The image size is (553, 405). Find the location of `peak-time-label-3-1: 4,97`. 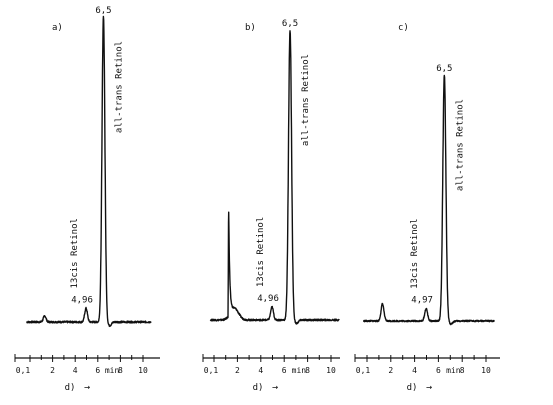

peak-time-label-3-1: 4,97 is located at coordinates (422, 301).